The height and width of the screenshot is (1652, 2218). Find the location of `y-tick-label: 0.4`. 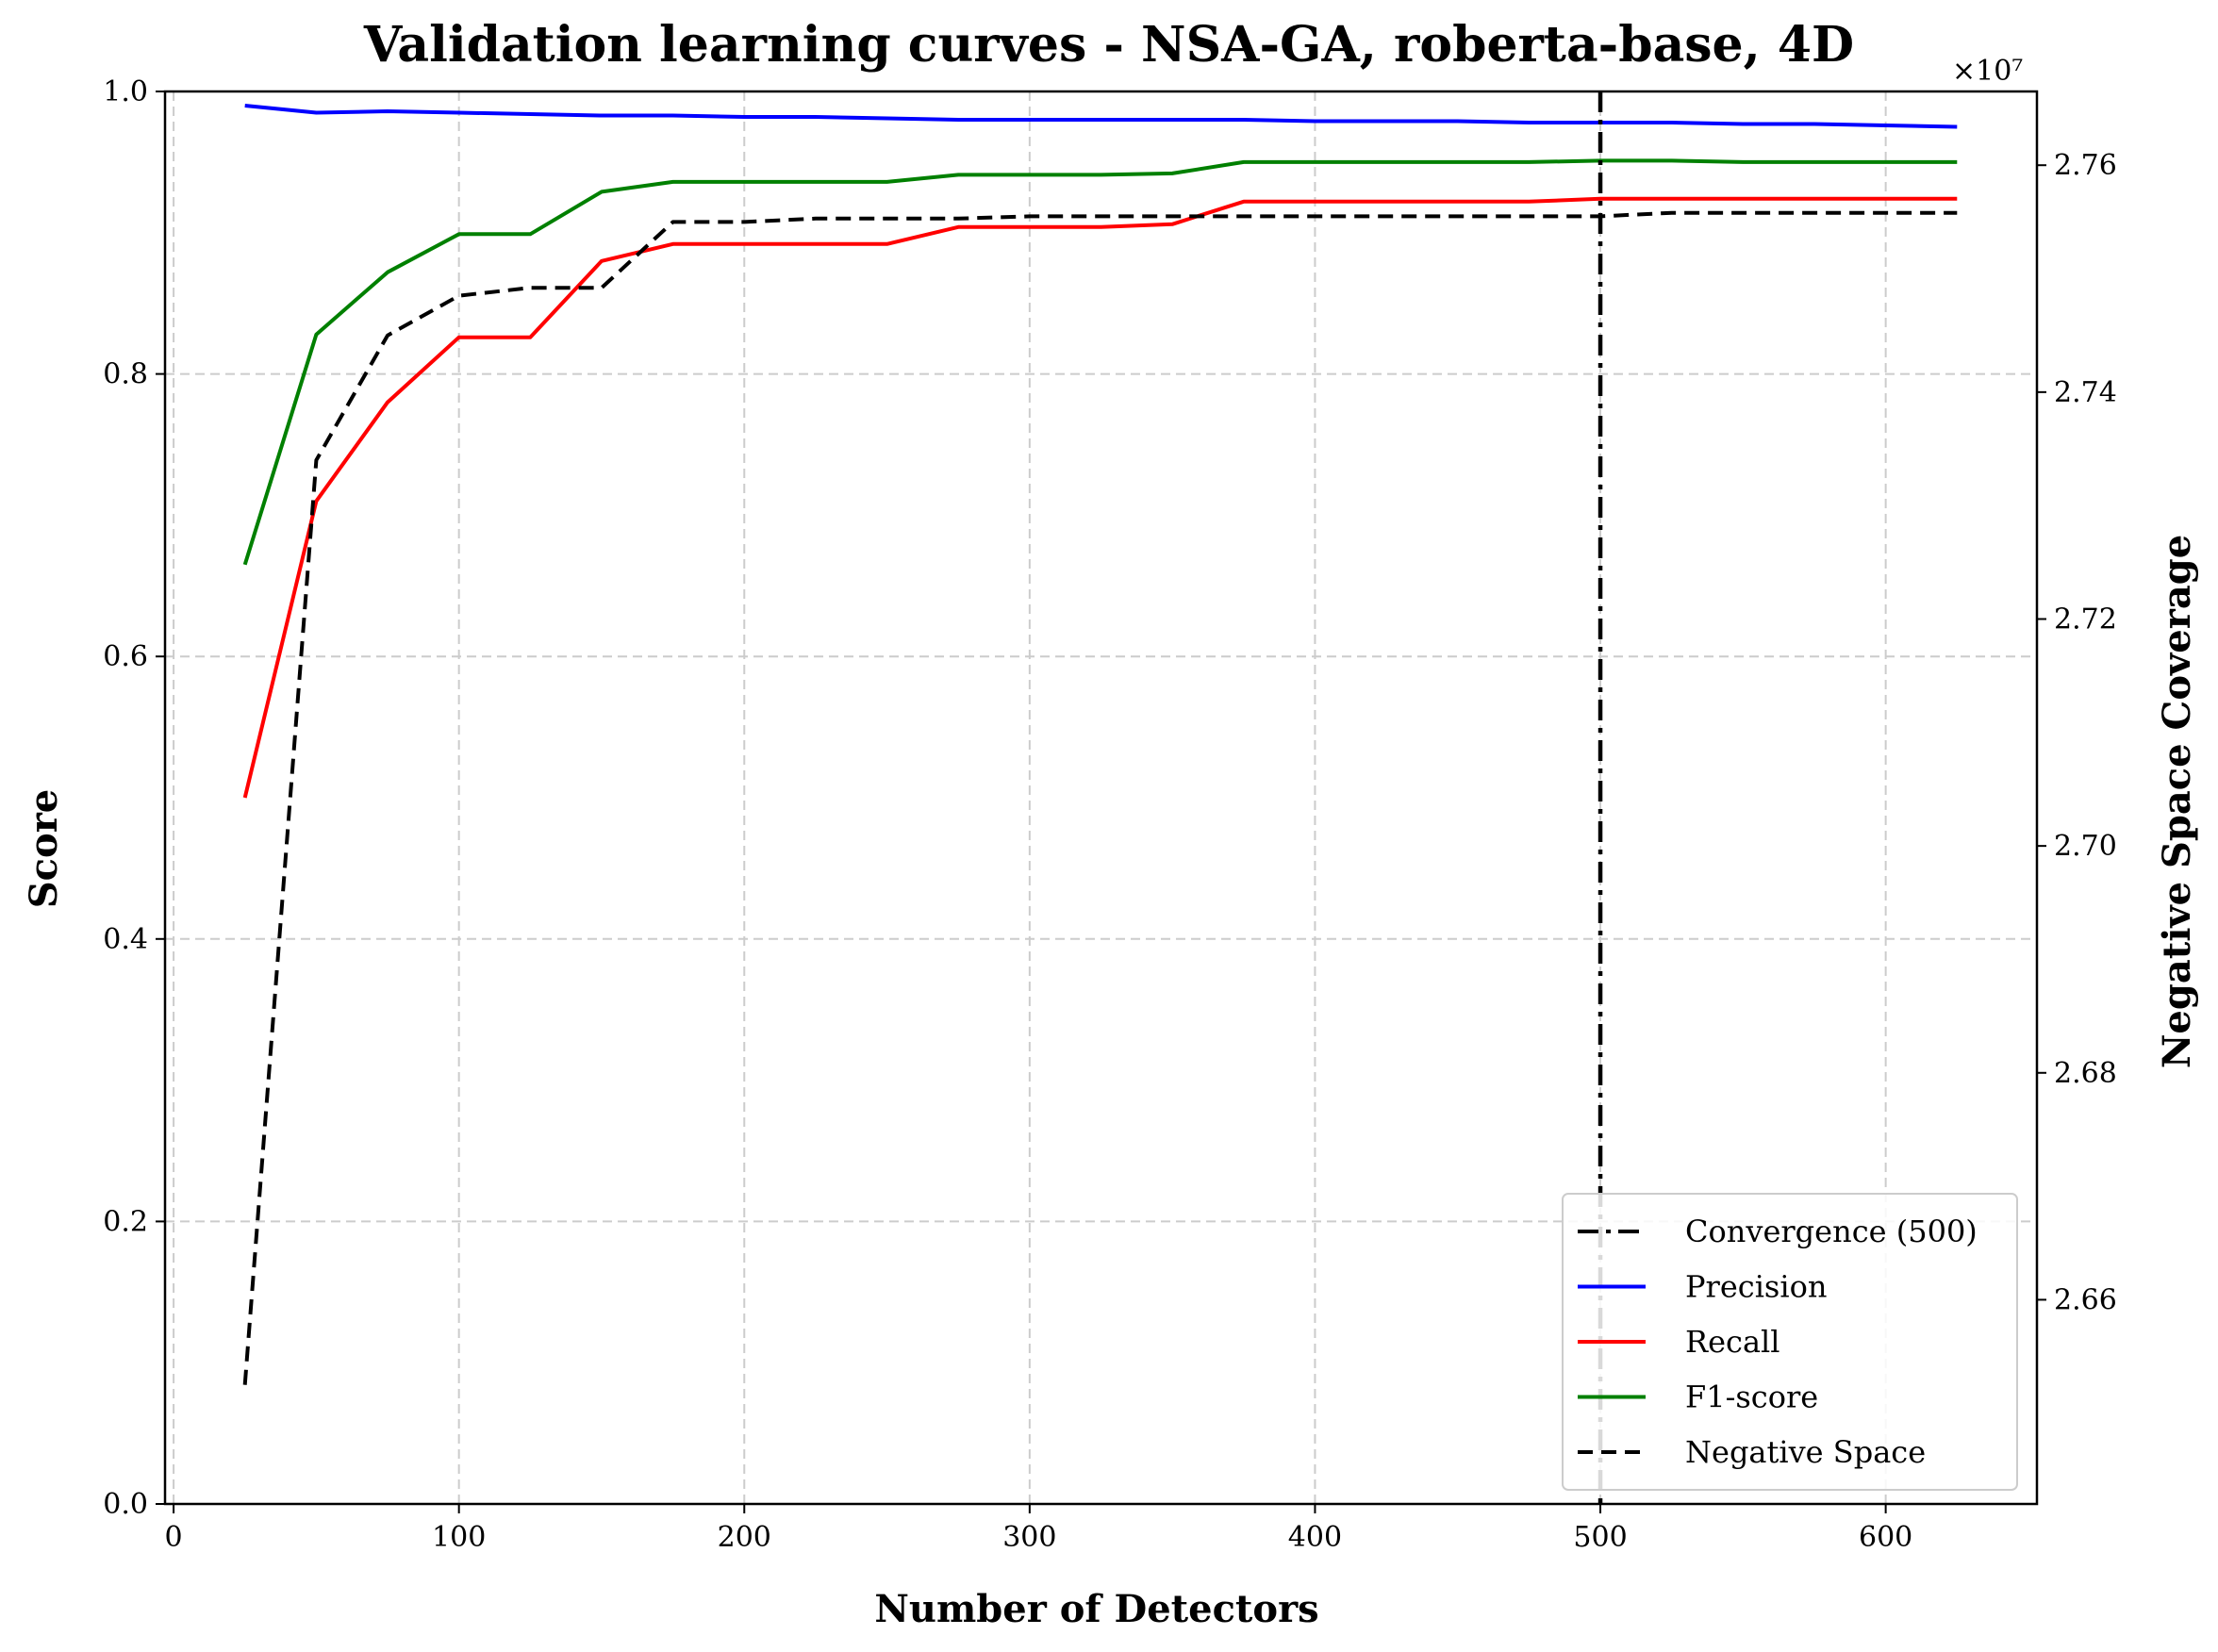

y-tick-label: 0.4 is located at coordinates (125, 939).